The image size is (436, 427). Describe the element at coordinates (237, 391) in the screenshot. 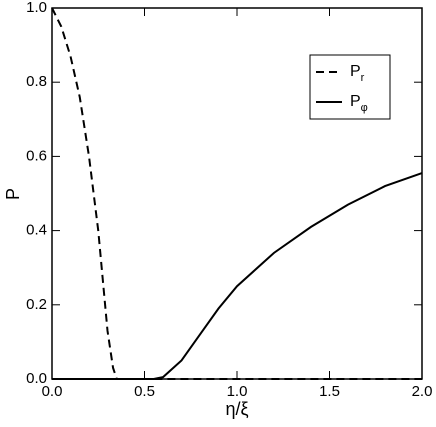

I see `x-tick-label: 1.0` at that location.